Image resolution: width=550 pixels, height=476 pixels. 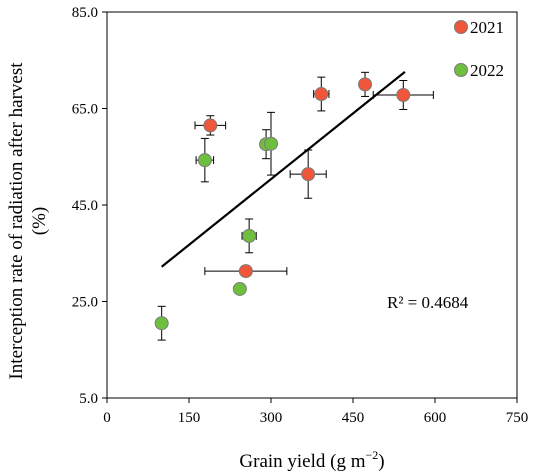 What do you see at coordinates (85, 303) in the screenshot?
I see `y-tick-label: 25.0` at bounding box center [85, 303].